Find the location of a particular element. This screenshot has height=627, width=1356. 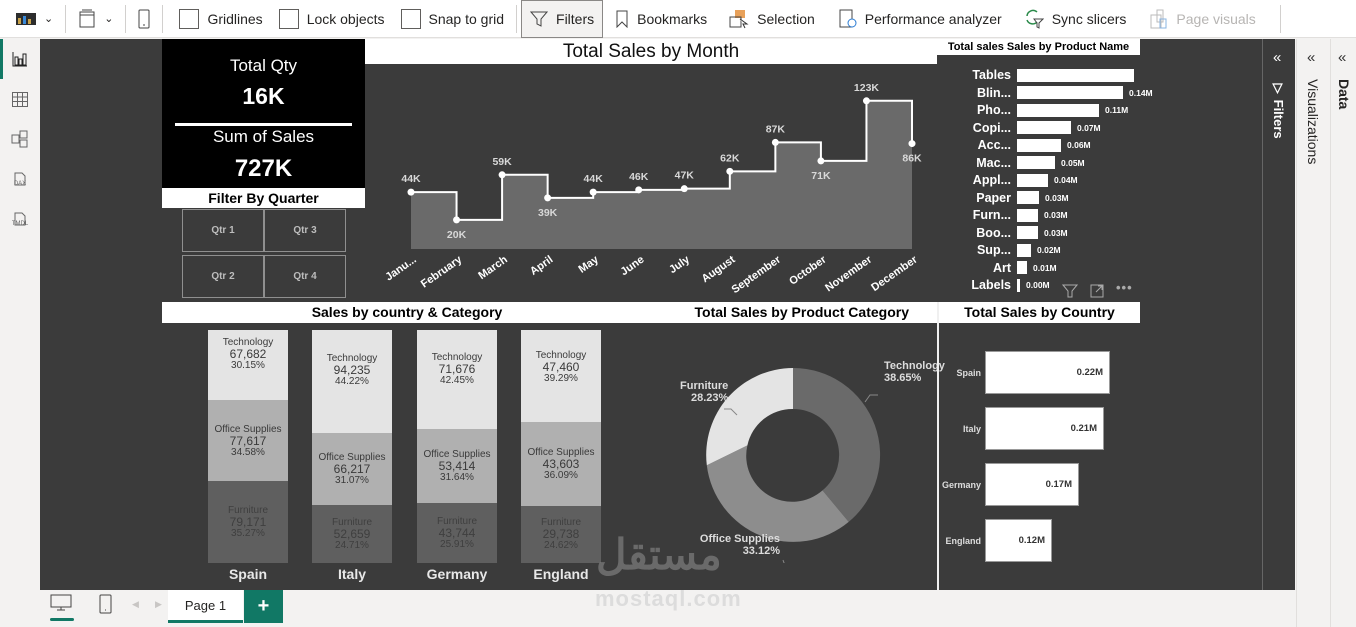

product-bar-row: Pho... 0.11M is located at coordinates (1032, 110).